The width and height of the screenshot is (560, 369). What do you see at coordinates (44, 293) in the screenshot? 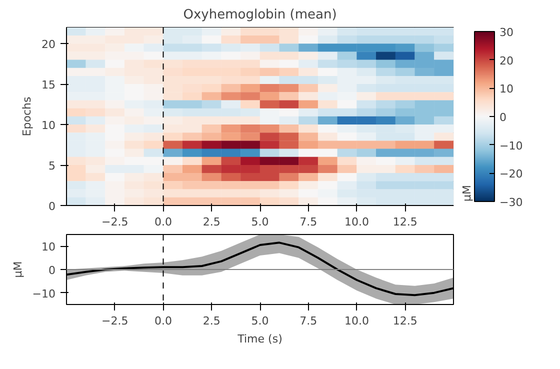
I see `y-tick-label: −10` at bounding box center [44, 293].